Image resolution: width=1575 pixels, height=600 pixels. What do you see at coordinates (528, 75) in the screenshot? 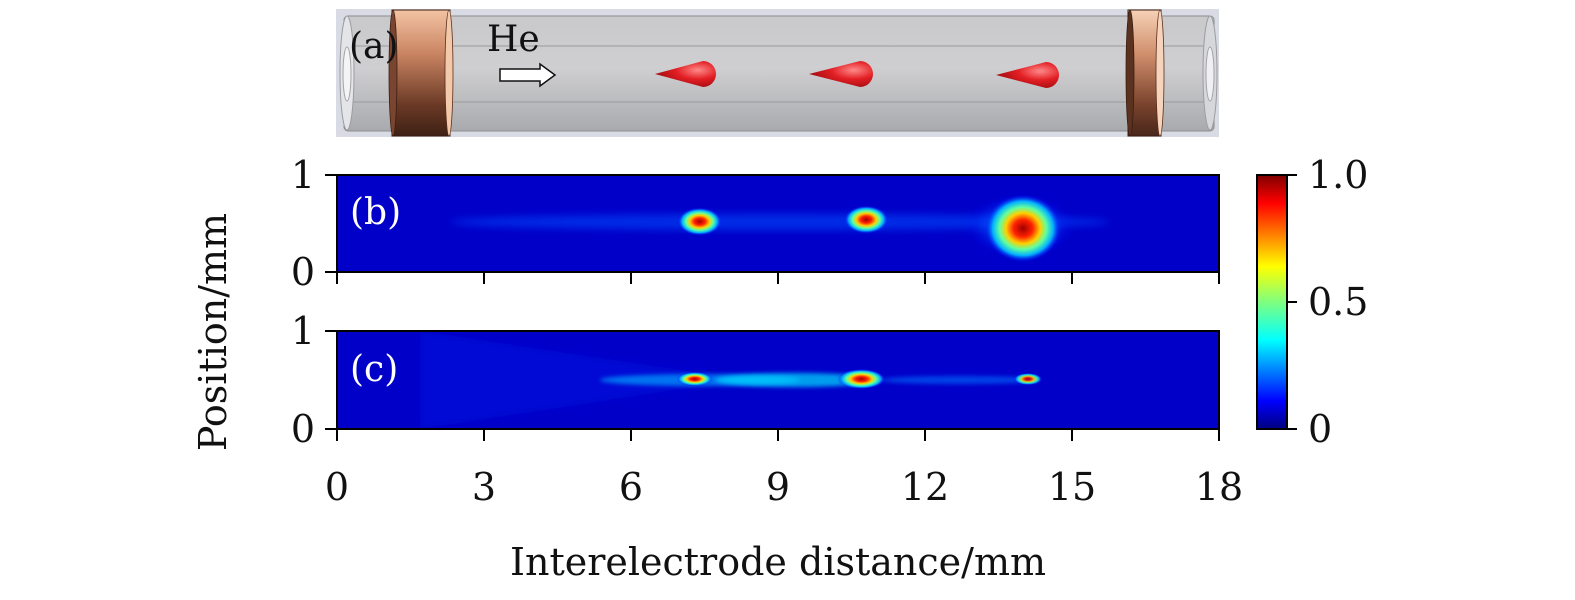
I see `gas-flow-arrow-icon` at bounding box center [528, 75].